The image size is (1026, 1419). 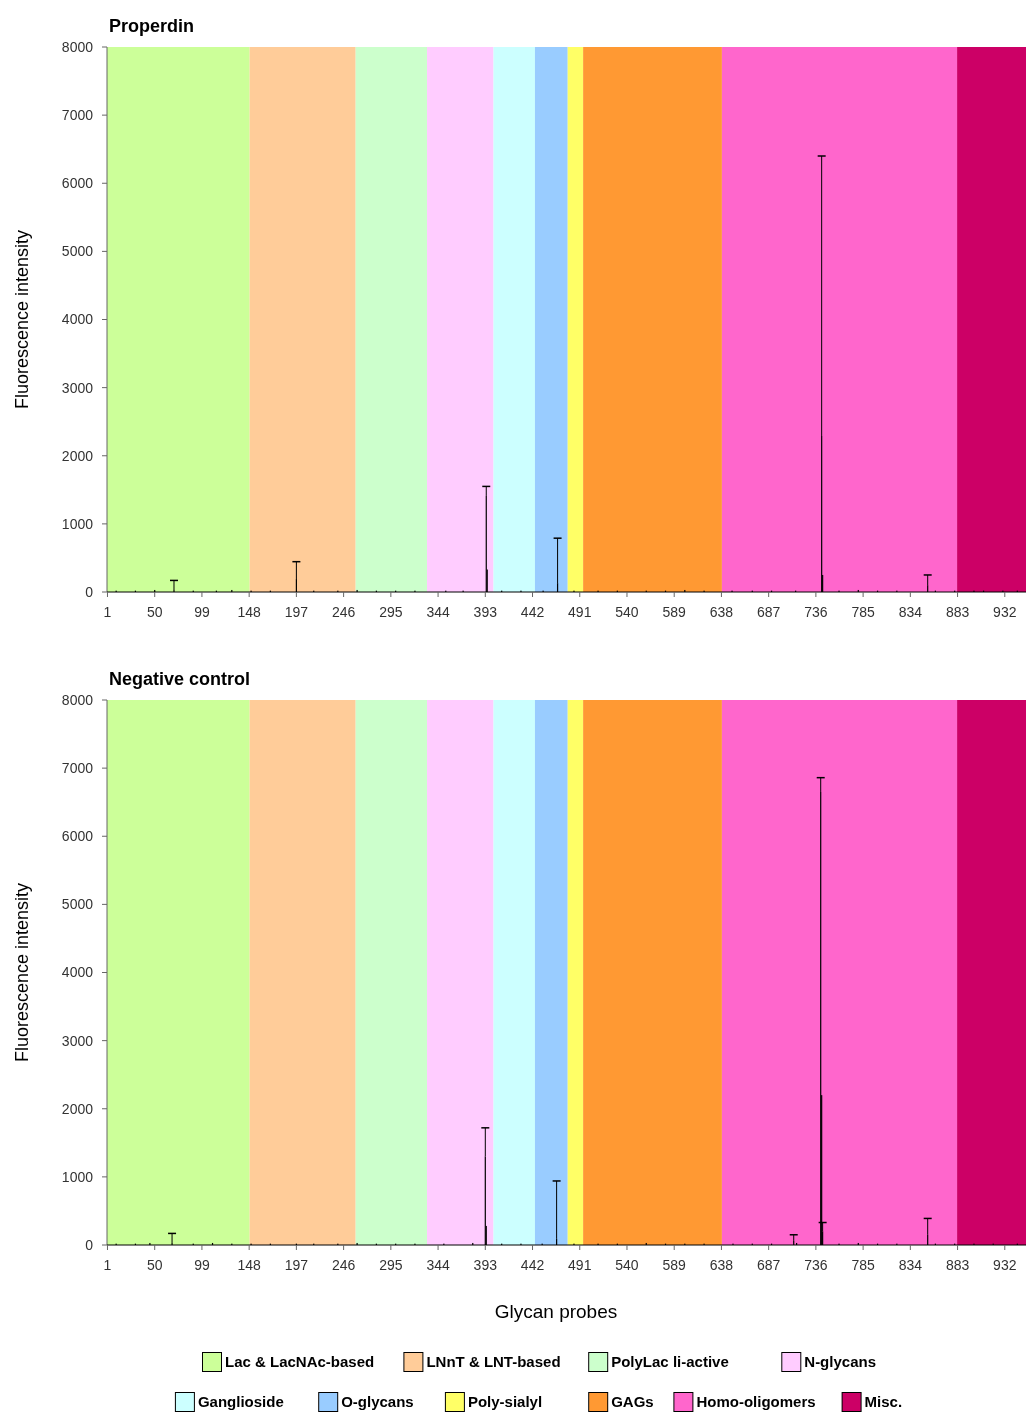 I want to click on legend-label: PolyLac li-active, so click(x=670, y=1361).